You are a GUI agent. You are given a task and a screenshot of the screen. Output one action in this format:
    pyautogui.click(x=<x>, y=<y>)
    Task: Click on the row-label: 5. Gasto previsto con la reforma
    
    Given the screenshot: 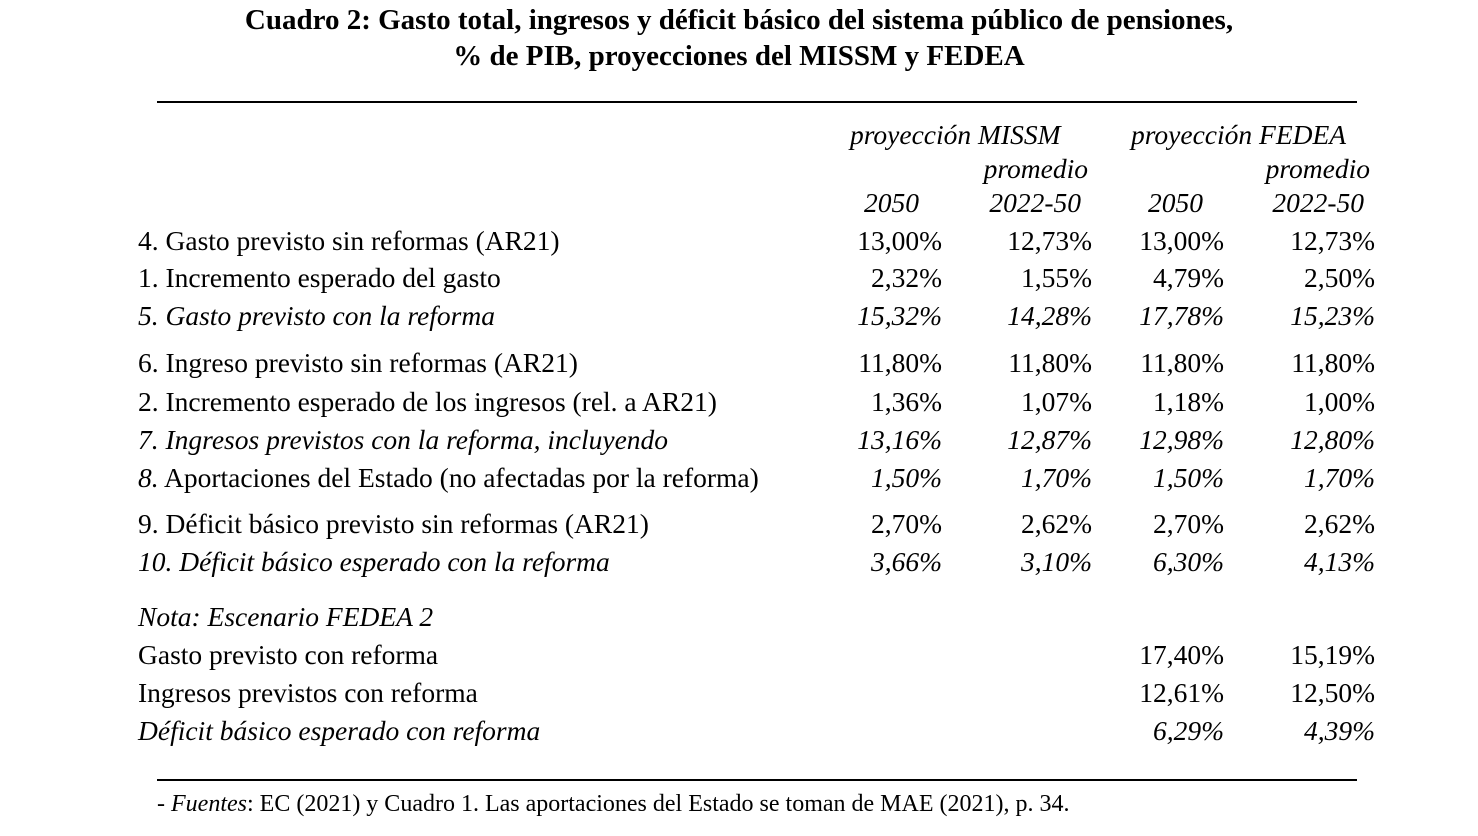 What is the action you would take?
    pyautogui.click(x=316, y=315)
    